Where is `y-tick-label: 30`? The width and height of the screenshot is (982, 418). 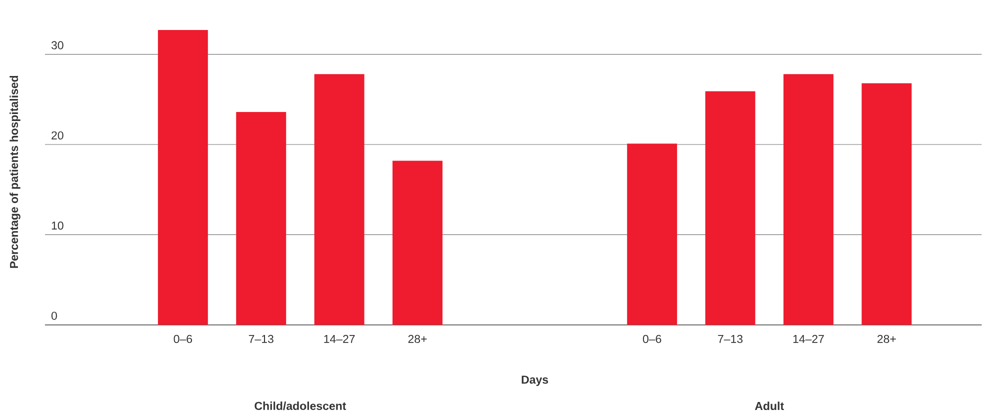
y-tick-label: 30 is located at coordinates (57, 45).